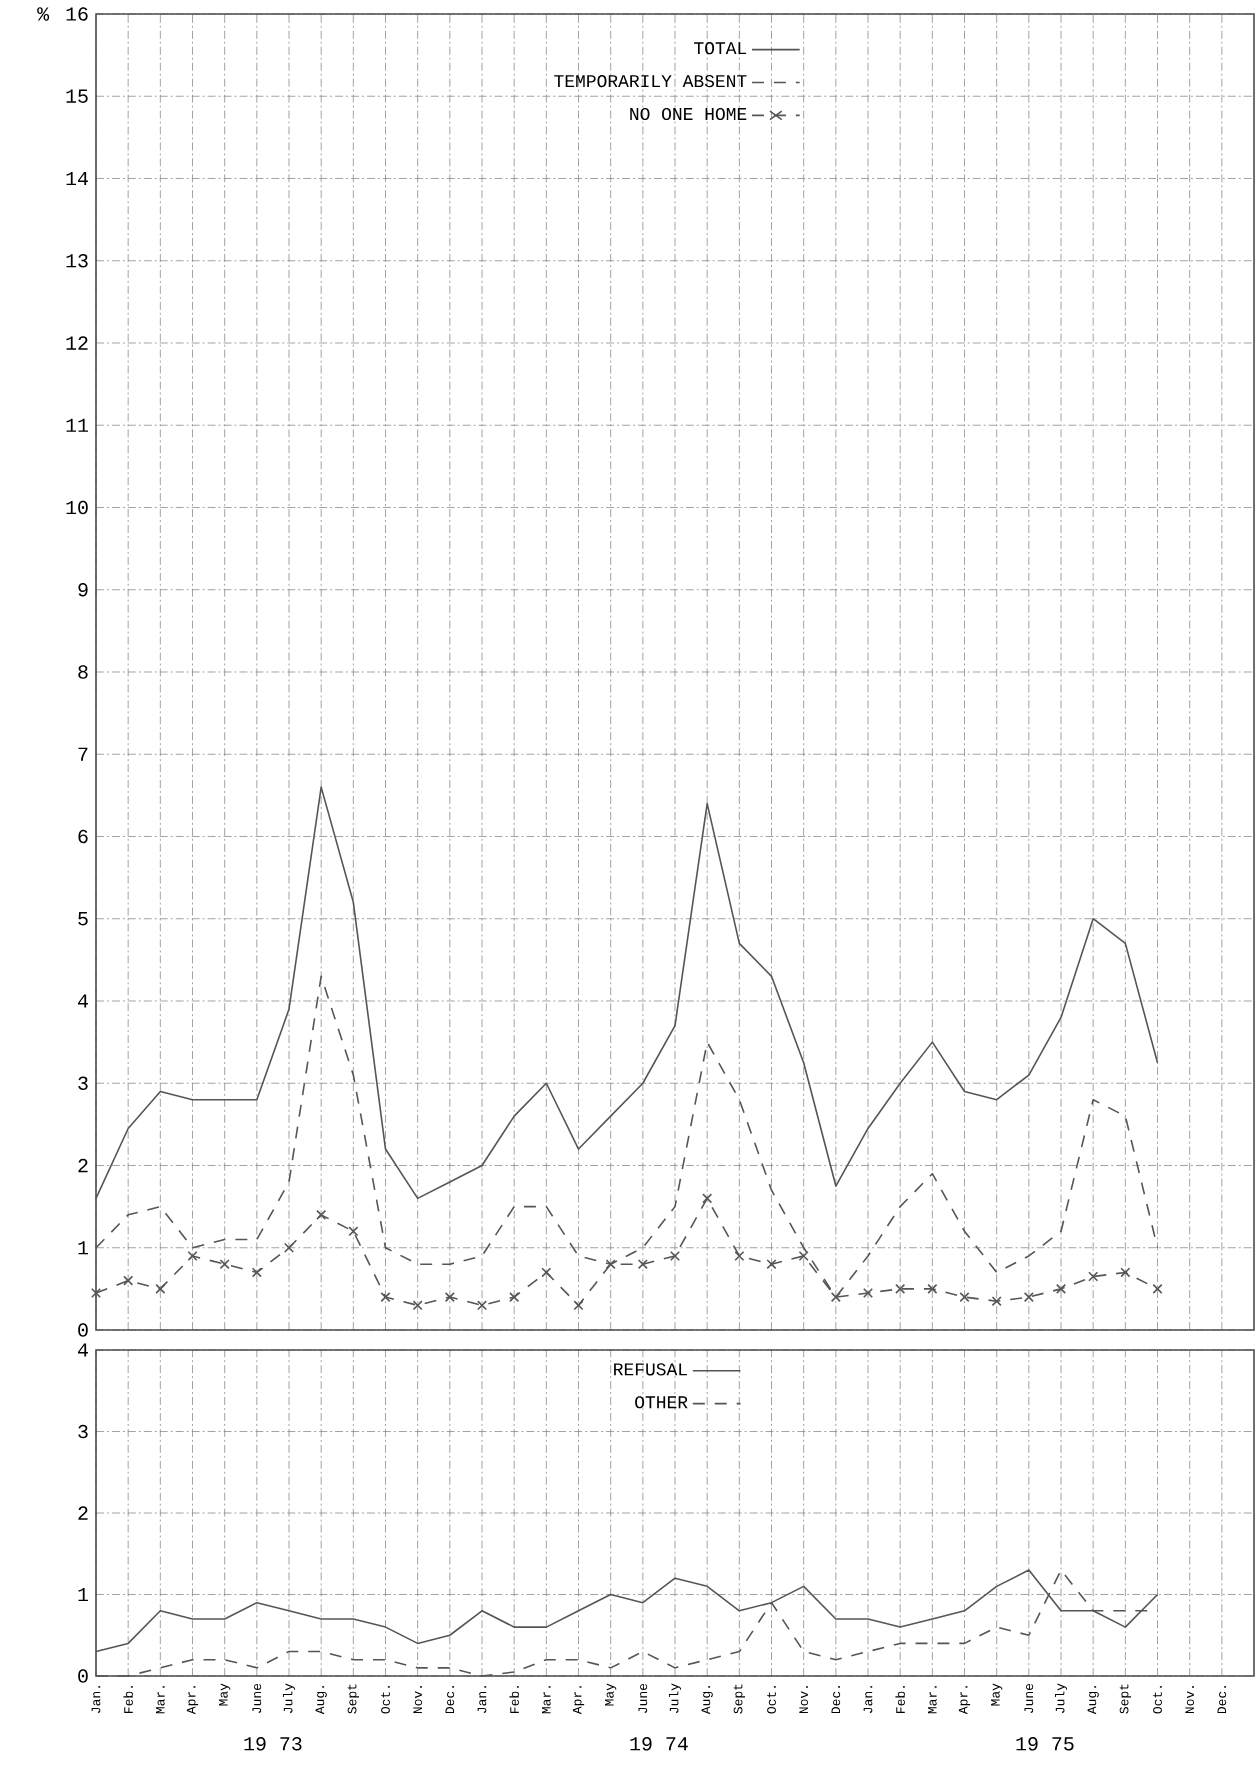 This screenshot has width=1257, height=1775. What do you see at coordinates (659, 1744) in the screenshot?
I see `text: 19 74` at bounding box center [659, 1744].